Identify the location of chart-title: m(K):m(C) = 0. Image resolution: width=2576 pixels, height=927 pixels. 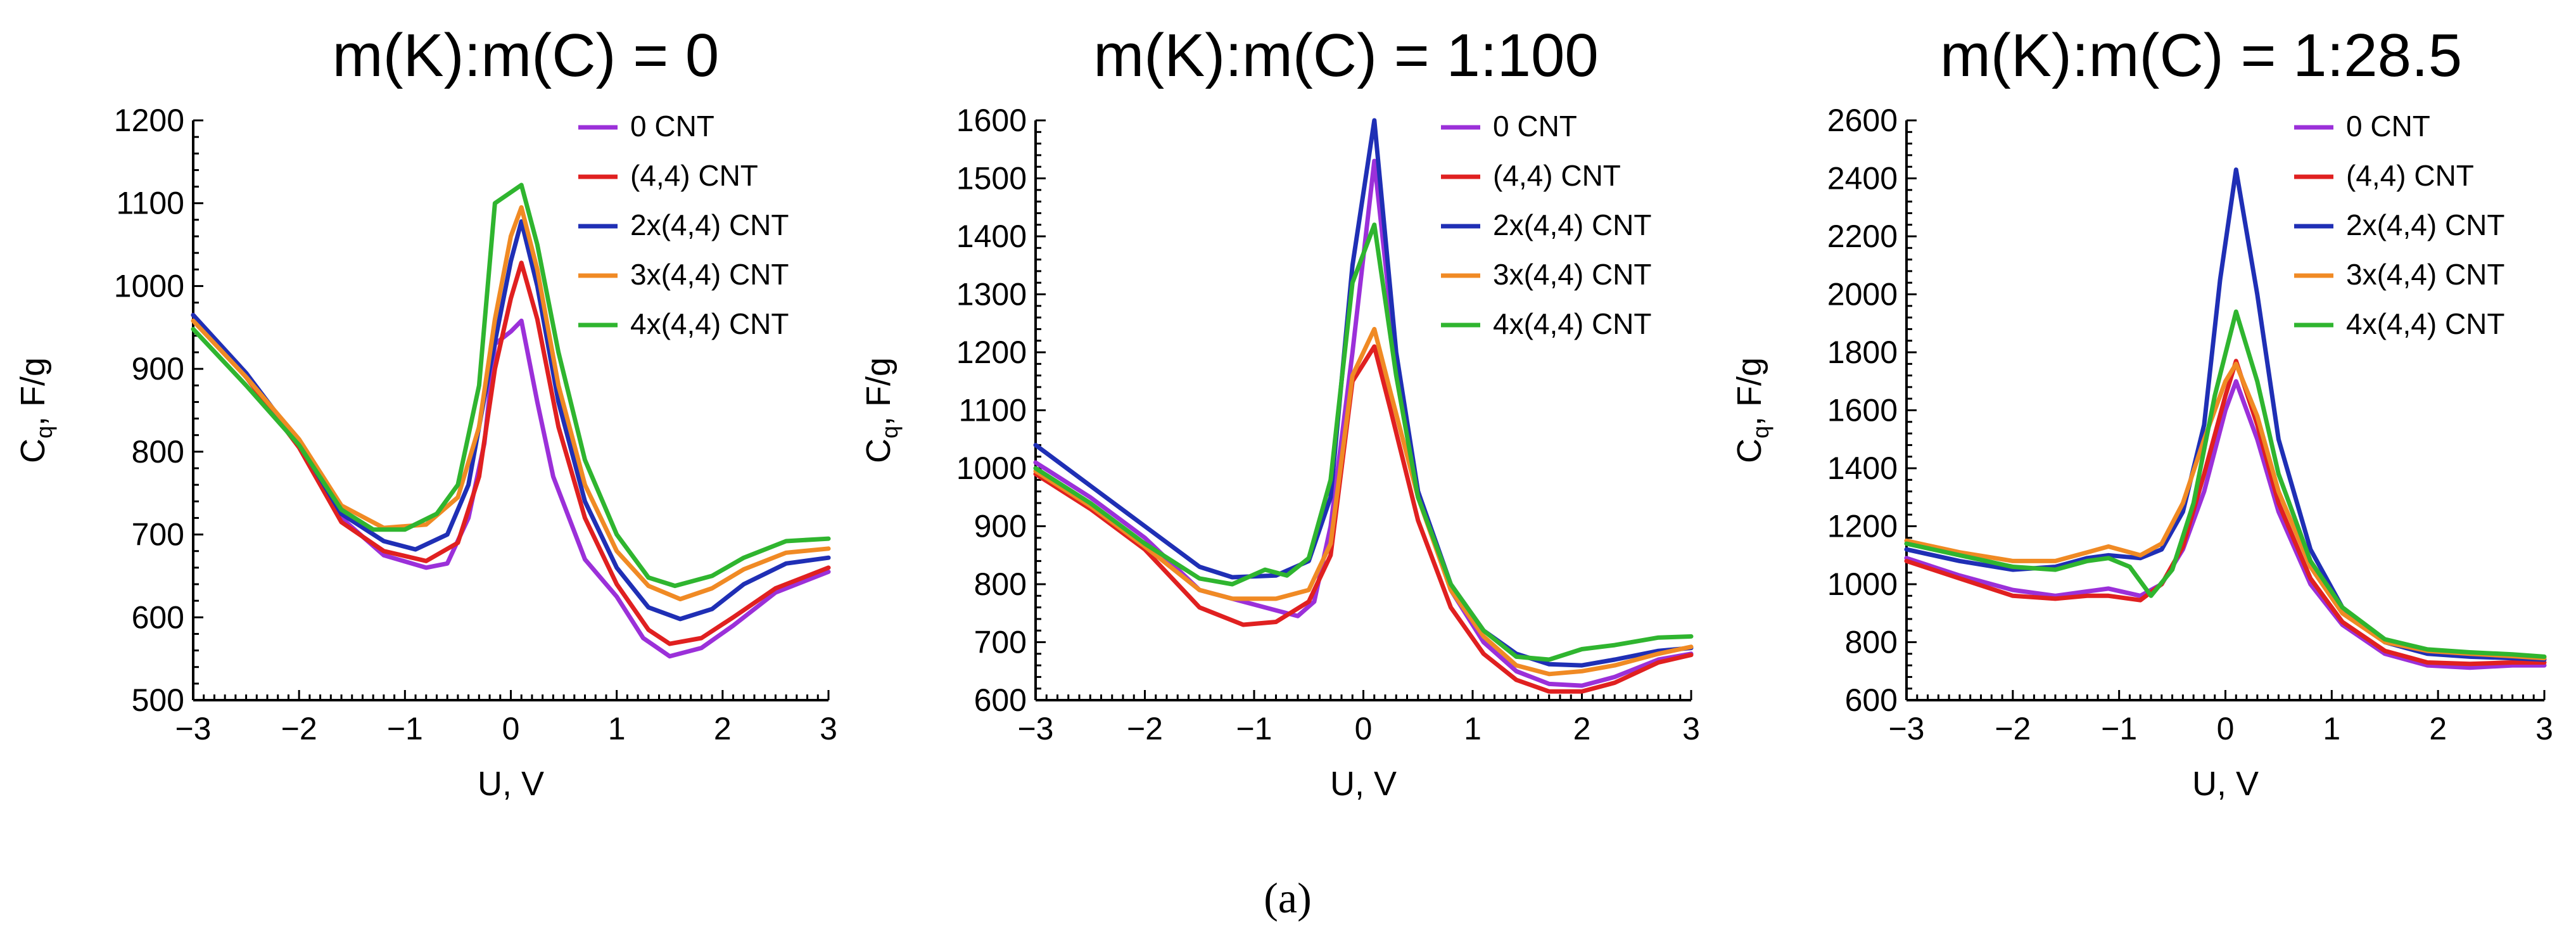
(526, 55).